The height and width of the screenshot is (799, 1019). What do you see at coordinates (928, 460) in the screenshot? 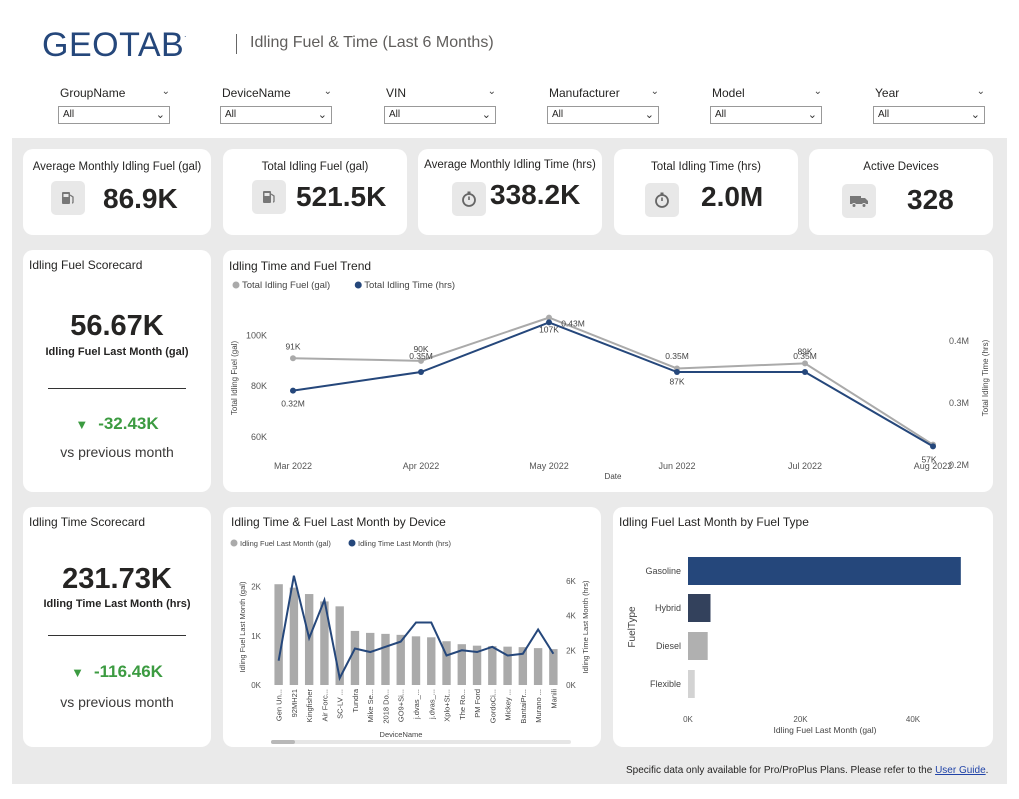
I see `data-label: 57K` at bounding box center [928, 460].